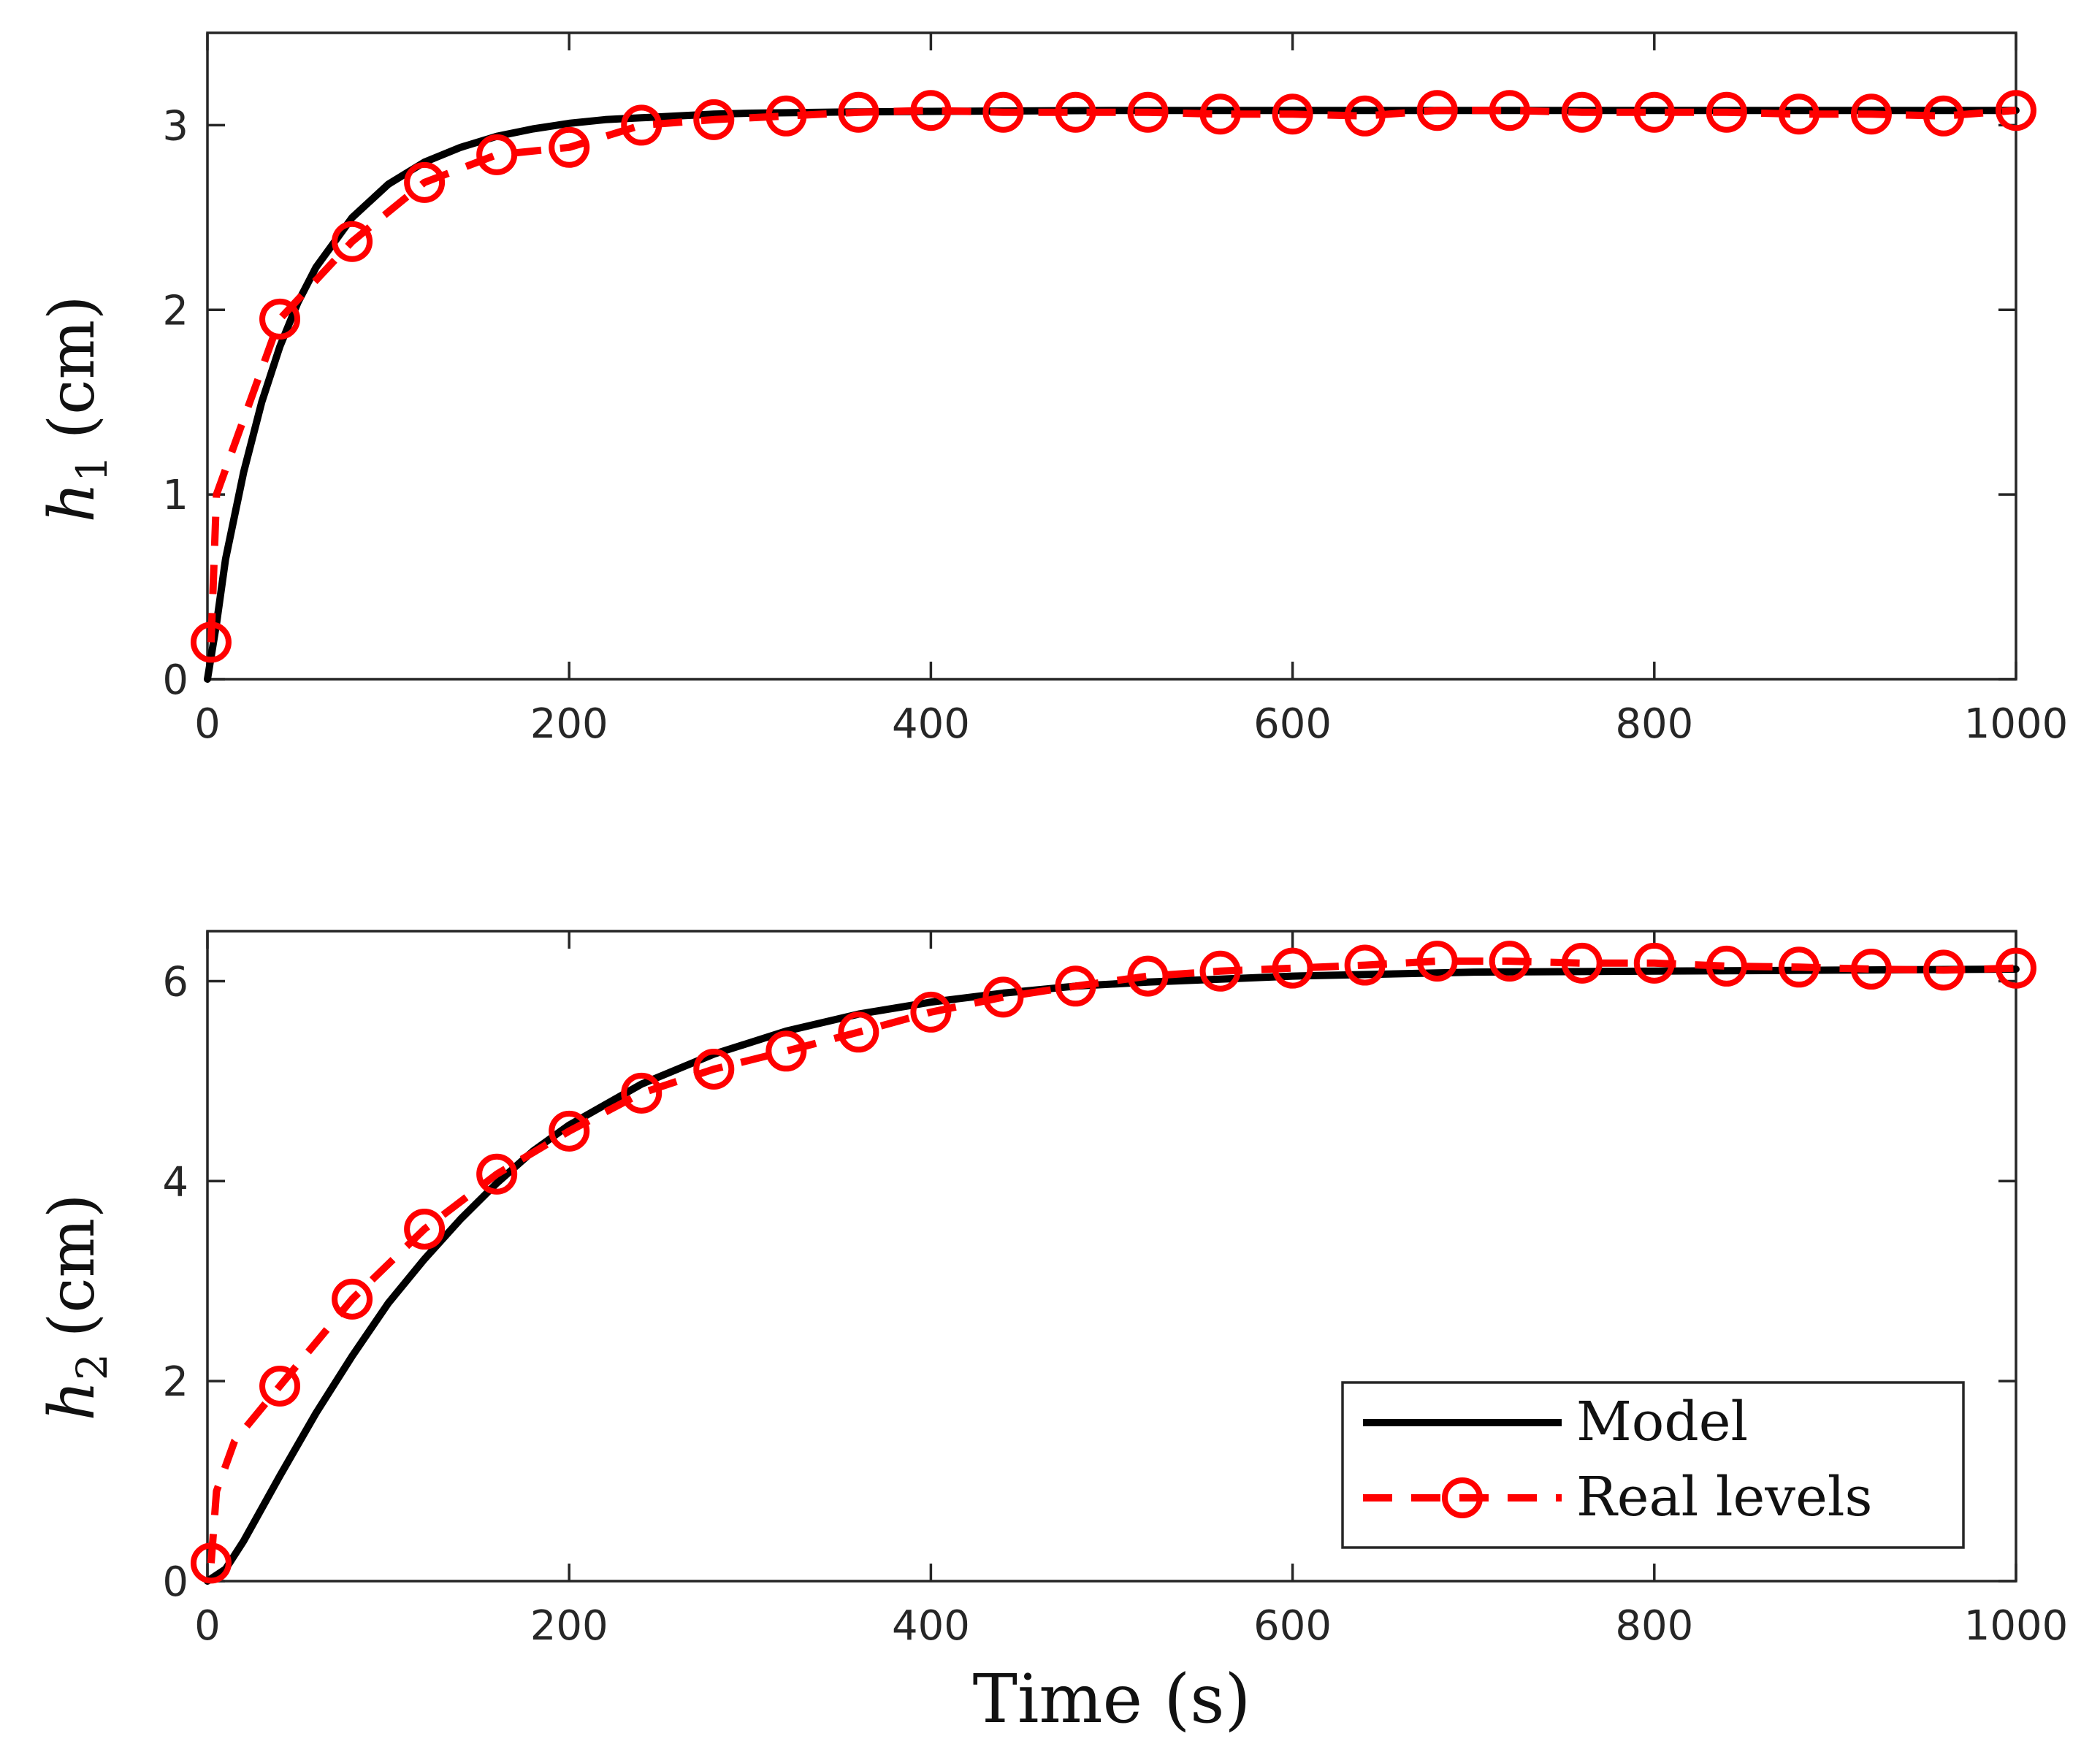 This screenshot has height=1752, width=2100. I want to click on top-xtick-label: 600, so click(1292, 724).